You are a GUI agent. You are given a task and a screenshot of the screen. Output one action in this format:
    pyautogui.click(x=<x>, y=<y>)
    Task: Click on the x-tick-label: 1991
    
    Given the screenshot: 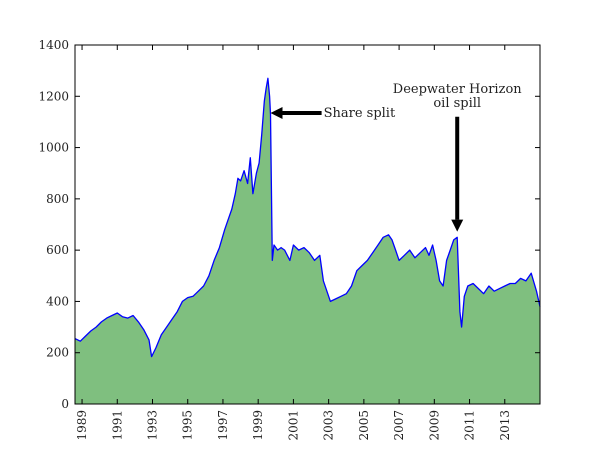 What is the action you would take?
    pyautogui.click(x=117, y=425)
    